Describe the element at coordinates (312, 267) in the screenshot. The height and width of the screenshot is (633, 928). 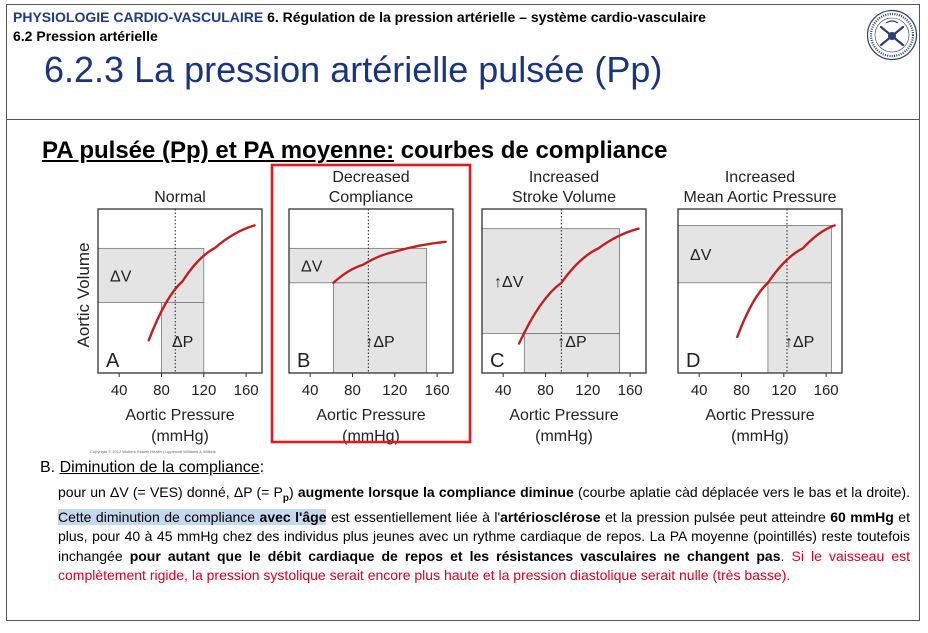
I see `delta-v-label-b: ΔV` at that location.